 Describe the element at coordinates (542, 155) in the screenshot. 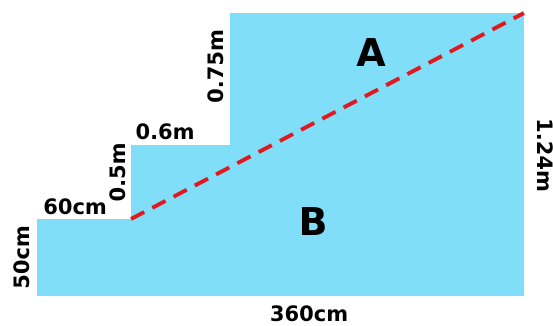

I see `right-height-label: 1.24m` at that location.